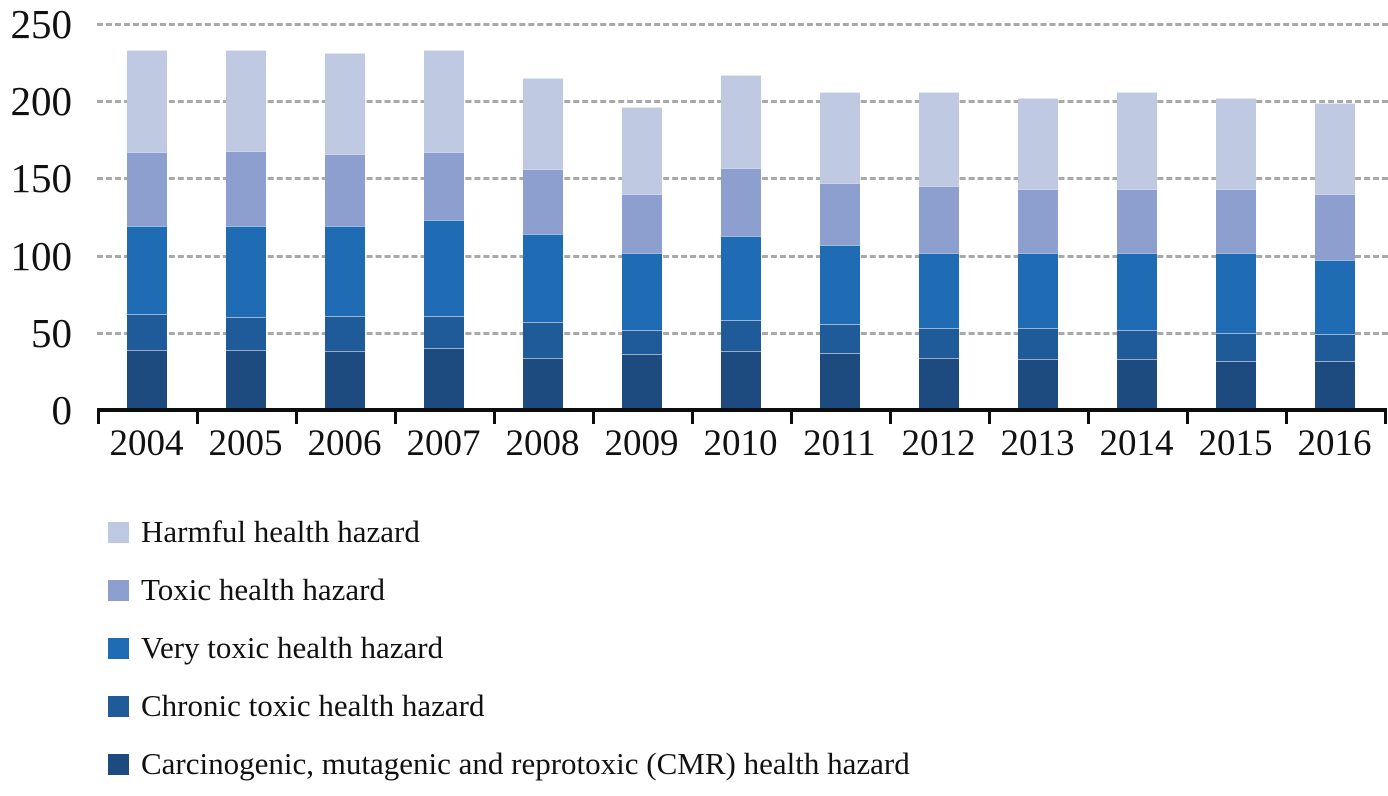 The height and width of the screenshot is (796, 1388). Describe the element at coordinates (509, 648) in the screenshot. I see `legend-item: Very toxic health hazard` at that location.